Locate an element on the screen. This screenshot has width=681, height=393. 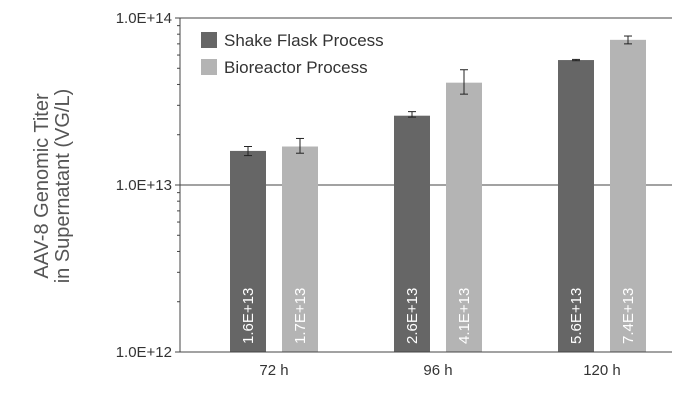
legend-label: Shake Flask Process is located at coordinates (304, 40).